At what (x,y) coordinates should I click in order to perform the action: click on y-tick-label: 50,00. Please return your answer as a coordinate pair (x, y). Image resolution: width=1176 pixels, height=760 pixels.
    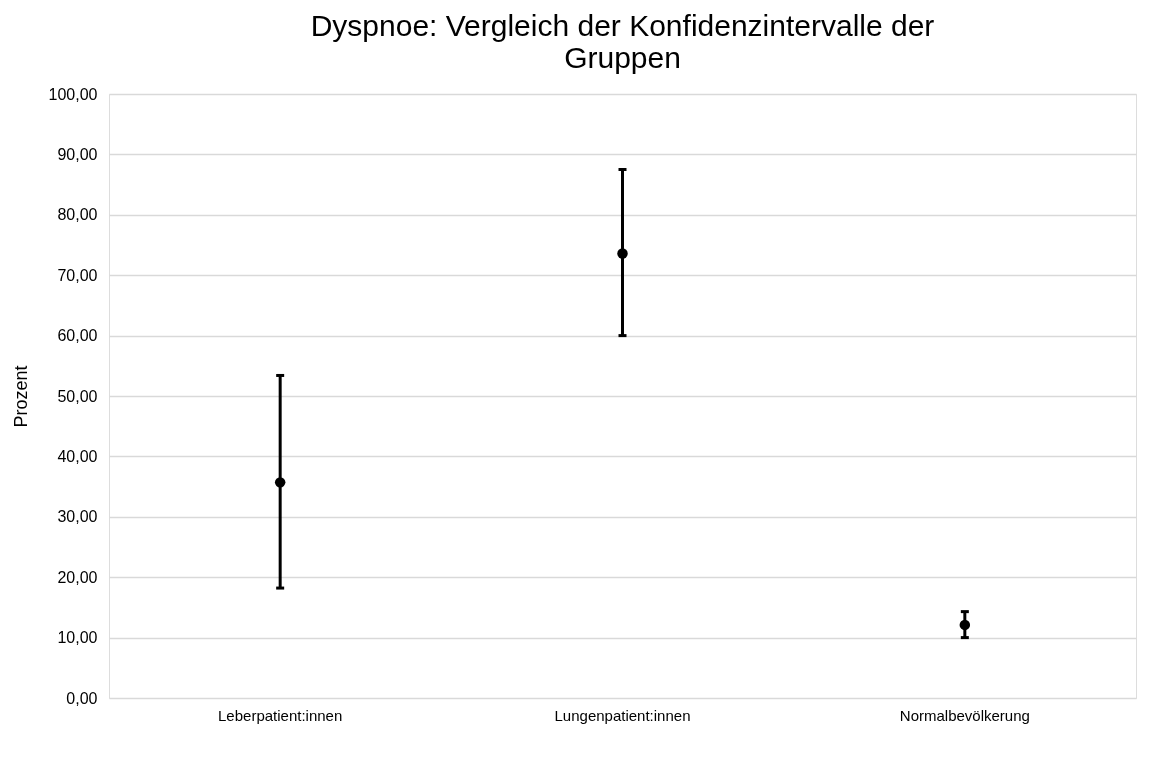
    Looking at the image, I should click on (77, 396).